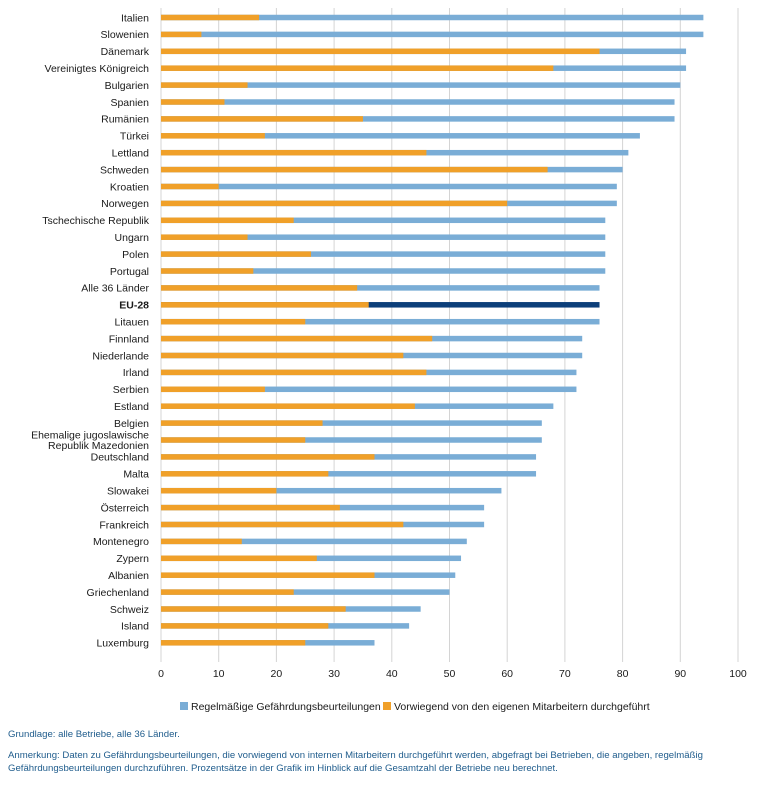  I want to click on category-label: Serbien, so click(131, 390).